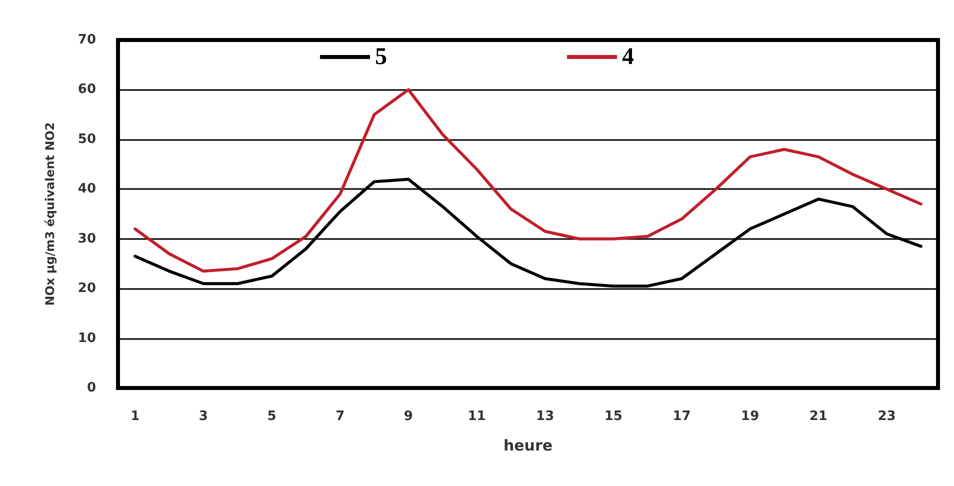 The image size is (954, 486). Describe the element at coordinates (545, 416) in the screenshot. I see `x-tick-label: 13` at that location.